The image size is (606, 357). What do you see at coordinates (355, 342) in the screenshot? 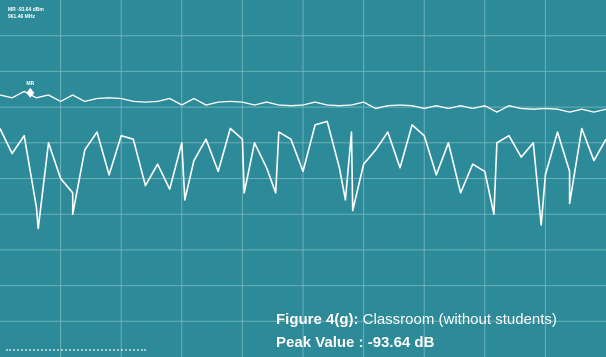
I see `peak-value-text: Peak Value : -93.64 dB` at bounding box center [355, 342].